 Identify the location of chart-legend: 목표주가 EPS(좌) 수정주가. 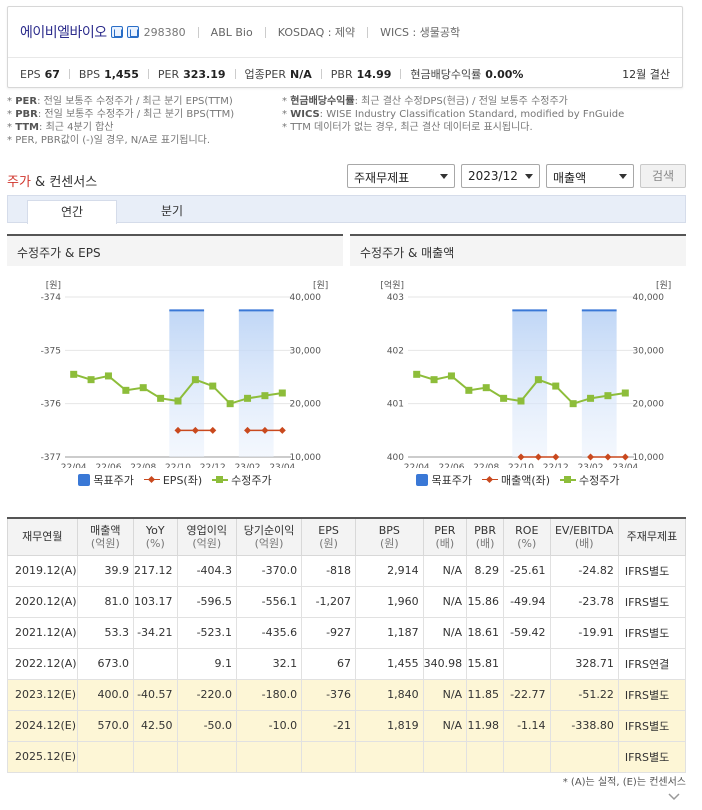
(175, 480).